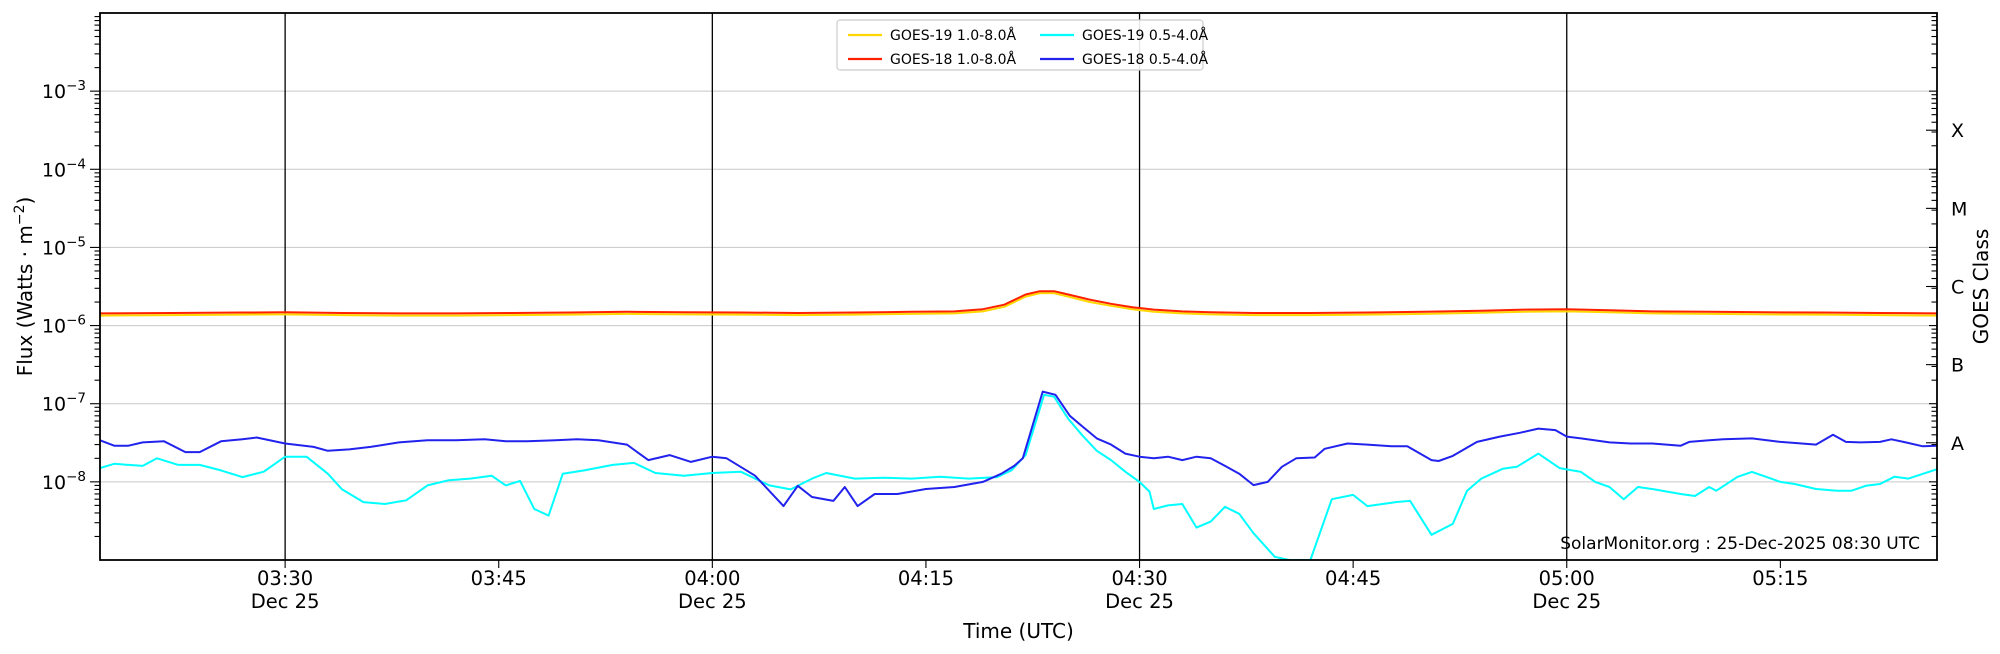  Describe the element at coordinates (1353, 578) in the screenshot. I see `x-tick-label-04:45: 04:45` at that location.